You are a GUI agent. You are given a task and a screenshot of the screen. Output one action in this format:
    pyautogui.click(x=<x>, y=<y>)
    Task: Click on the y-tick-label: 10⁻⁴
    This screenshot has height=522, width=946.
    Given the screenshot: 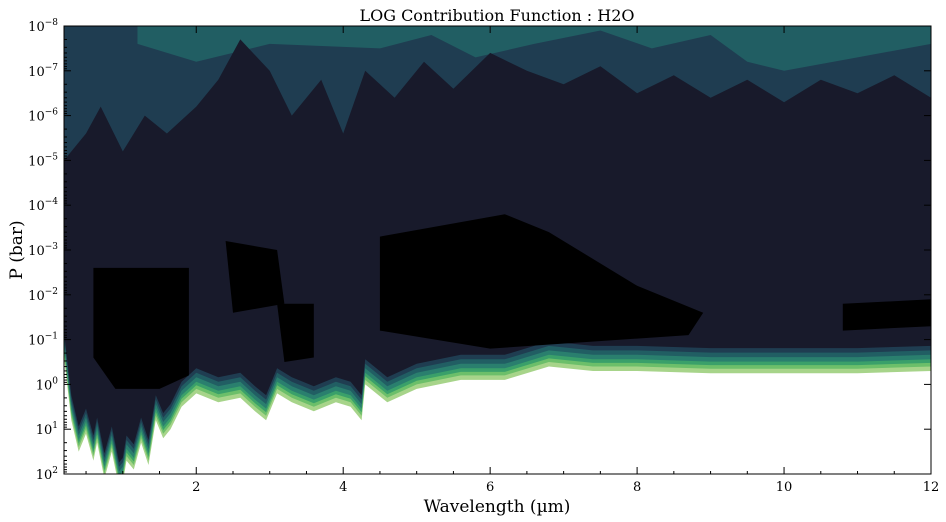 What is the action you would take?
    pyautogui.click(x=43, y=205)
    